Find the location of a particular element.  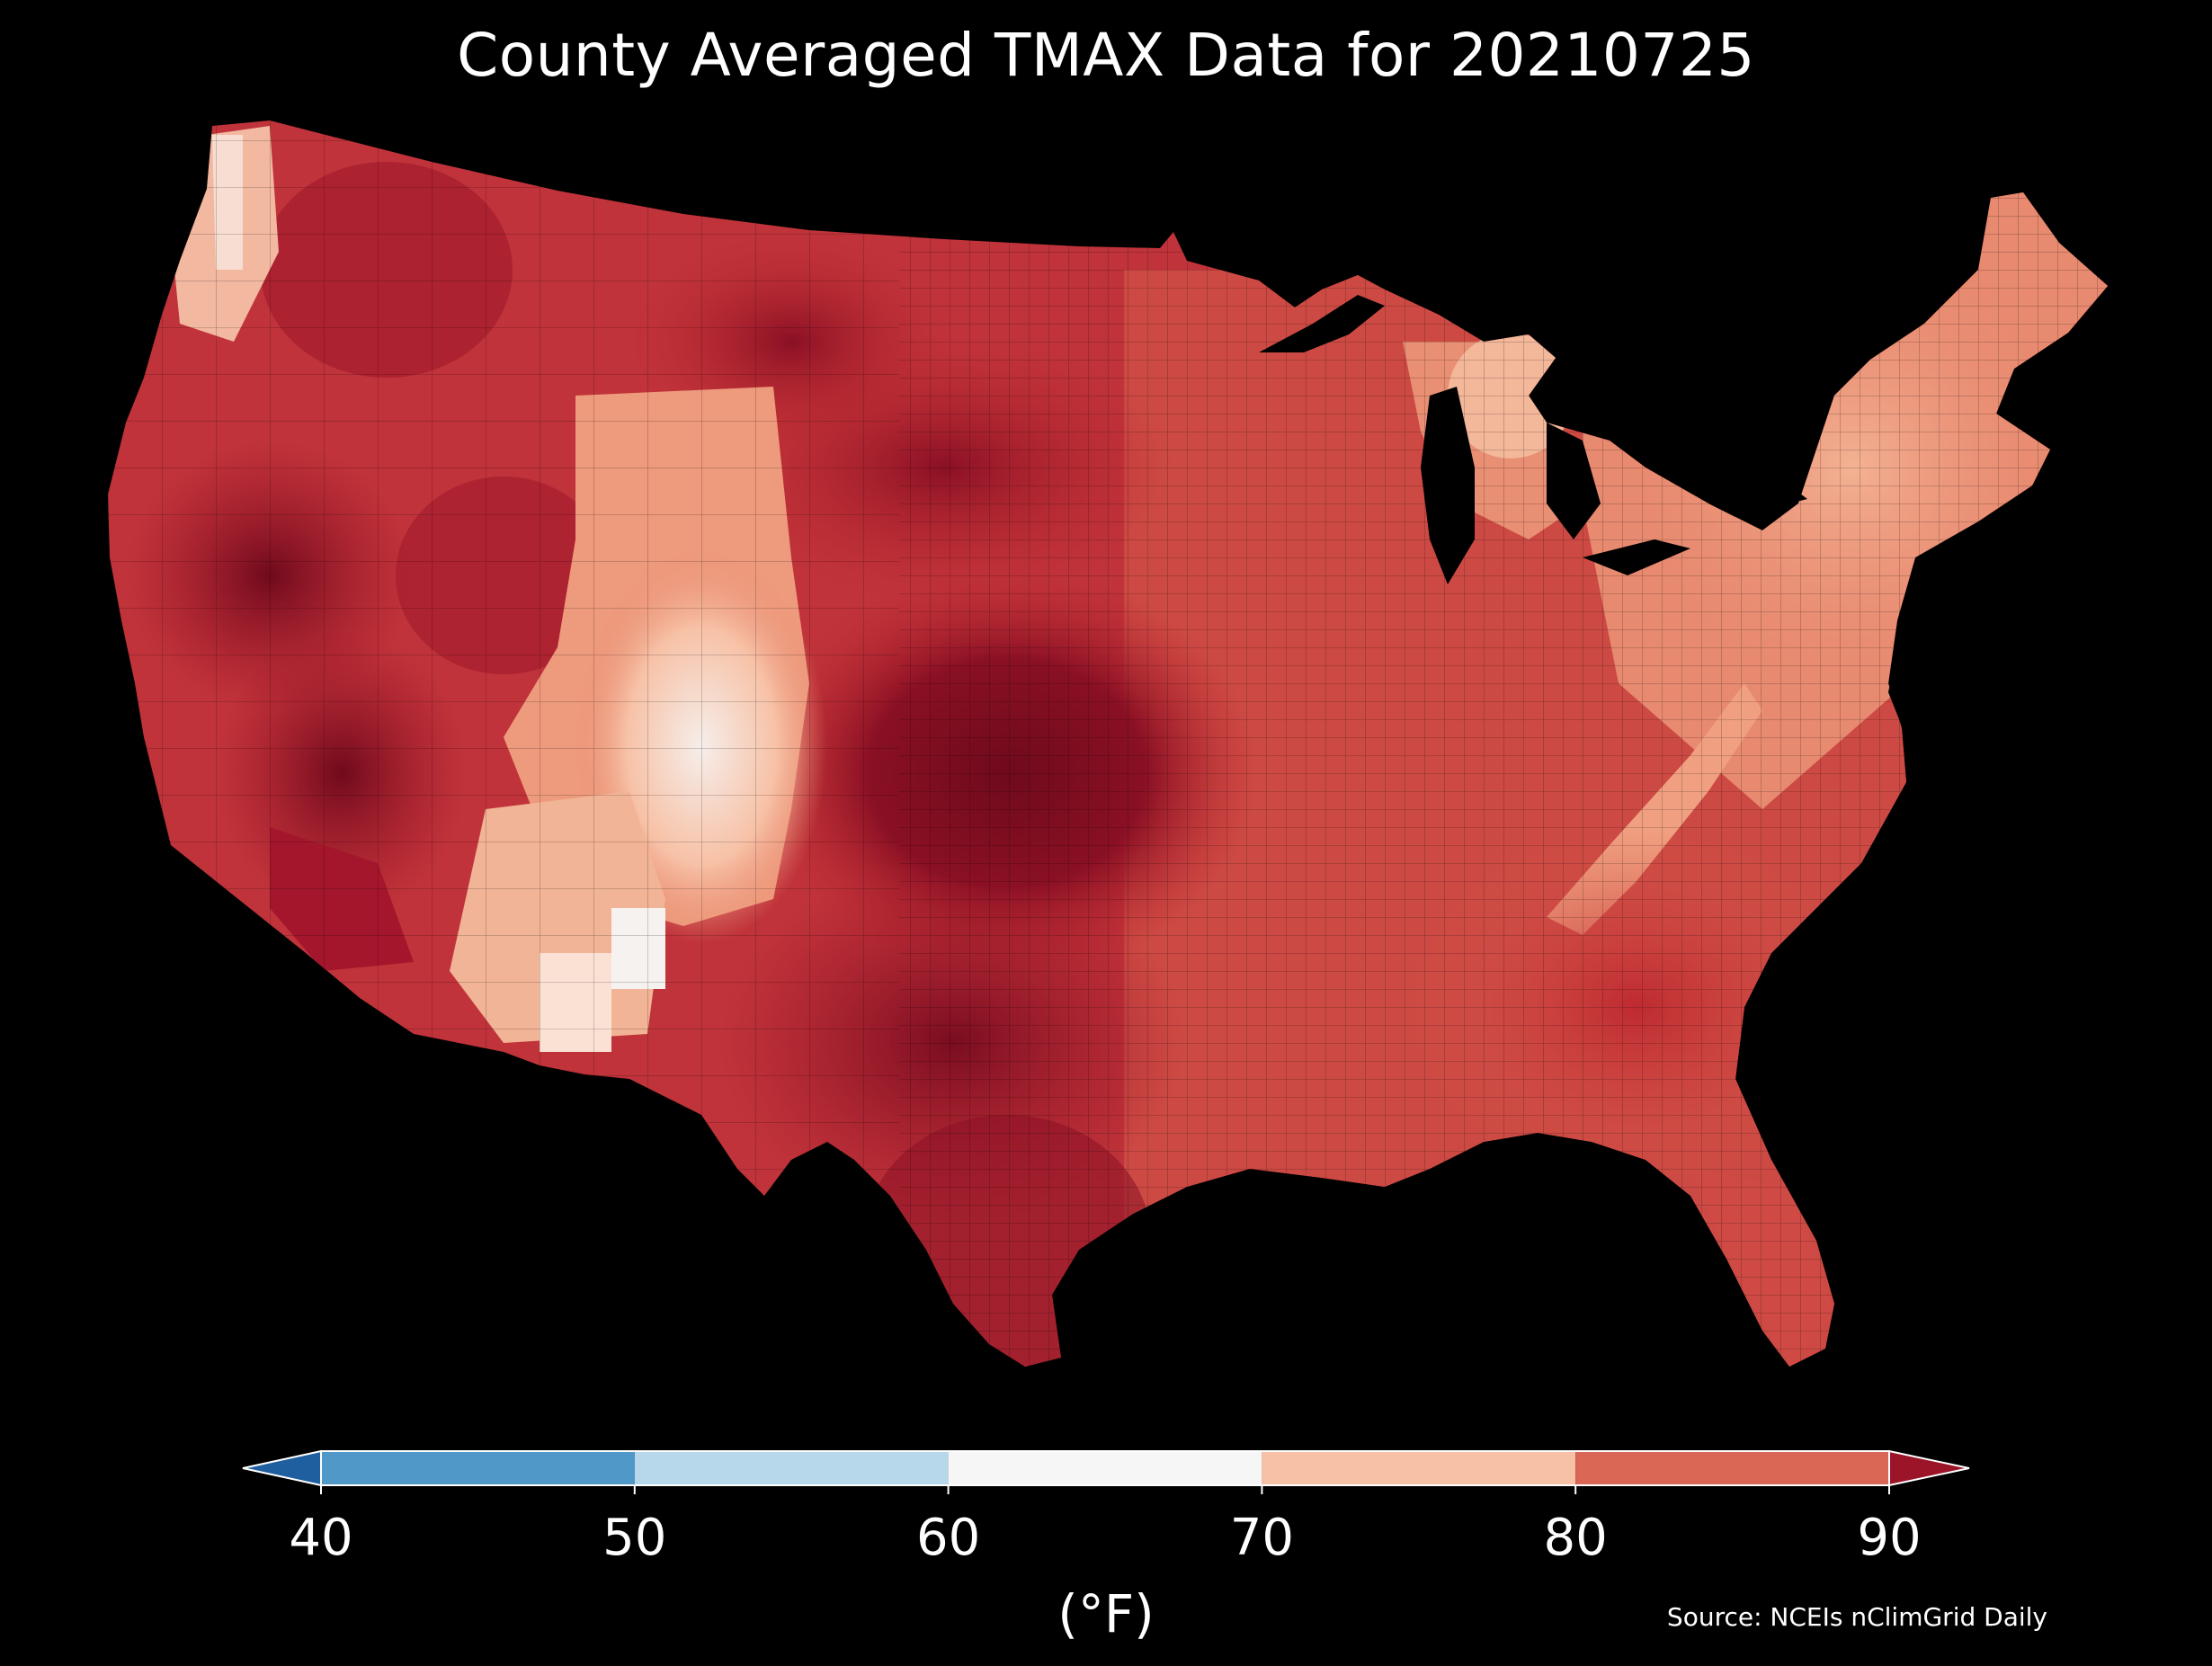

great-lakes is located at coordinates (1587, 516).